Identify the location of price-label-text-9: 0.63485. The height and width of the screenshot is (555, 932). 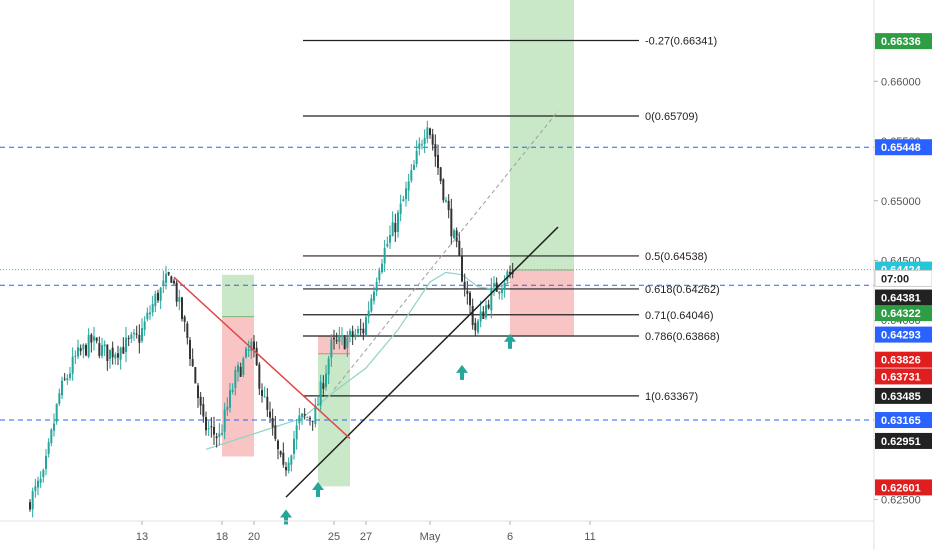
(901, 397).